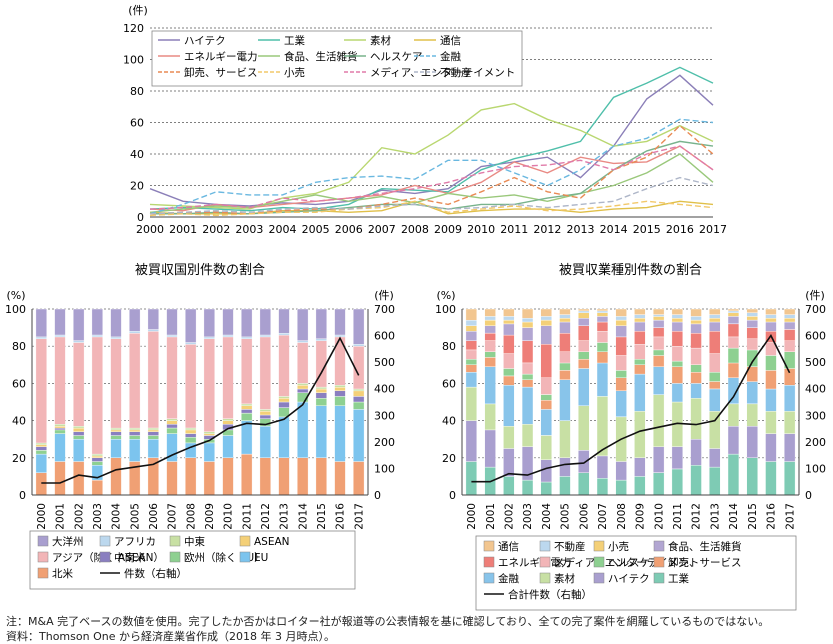 The image size is (833, 644). I want to click on y-axis-unit-left: (%), so click(15, 295).